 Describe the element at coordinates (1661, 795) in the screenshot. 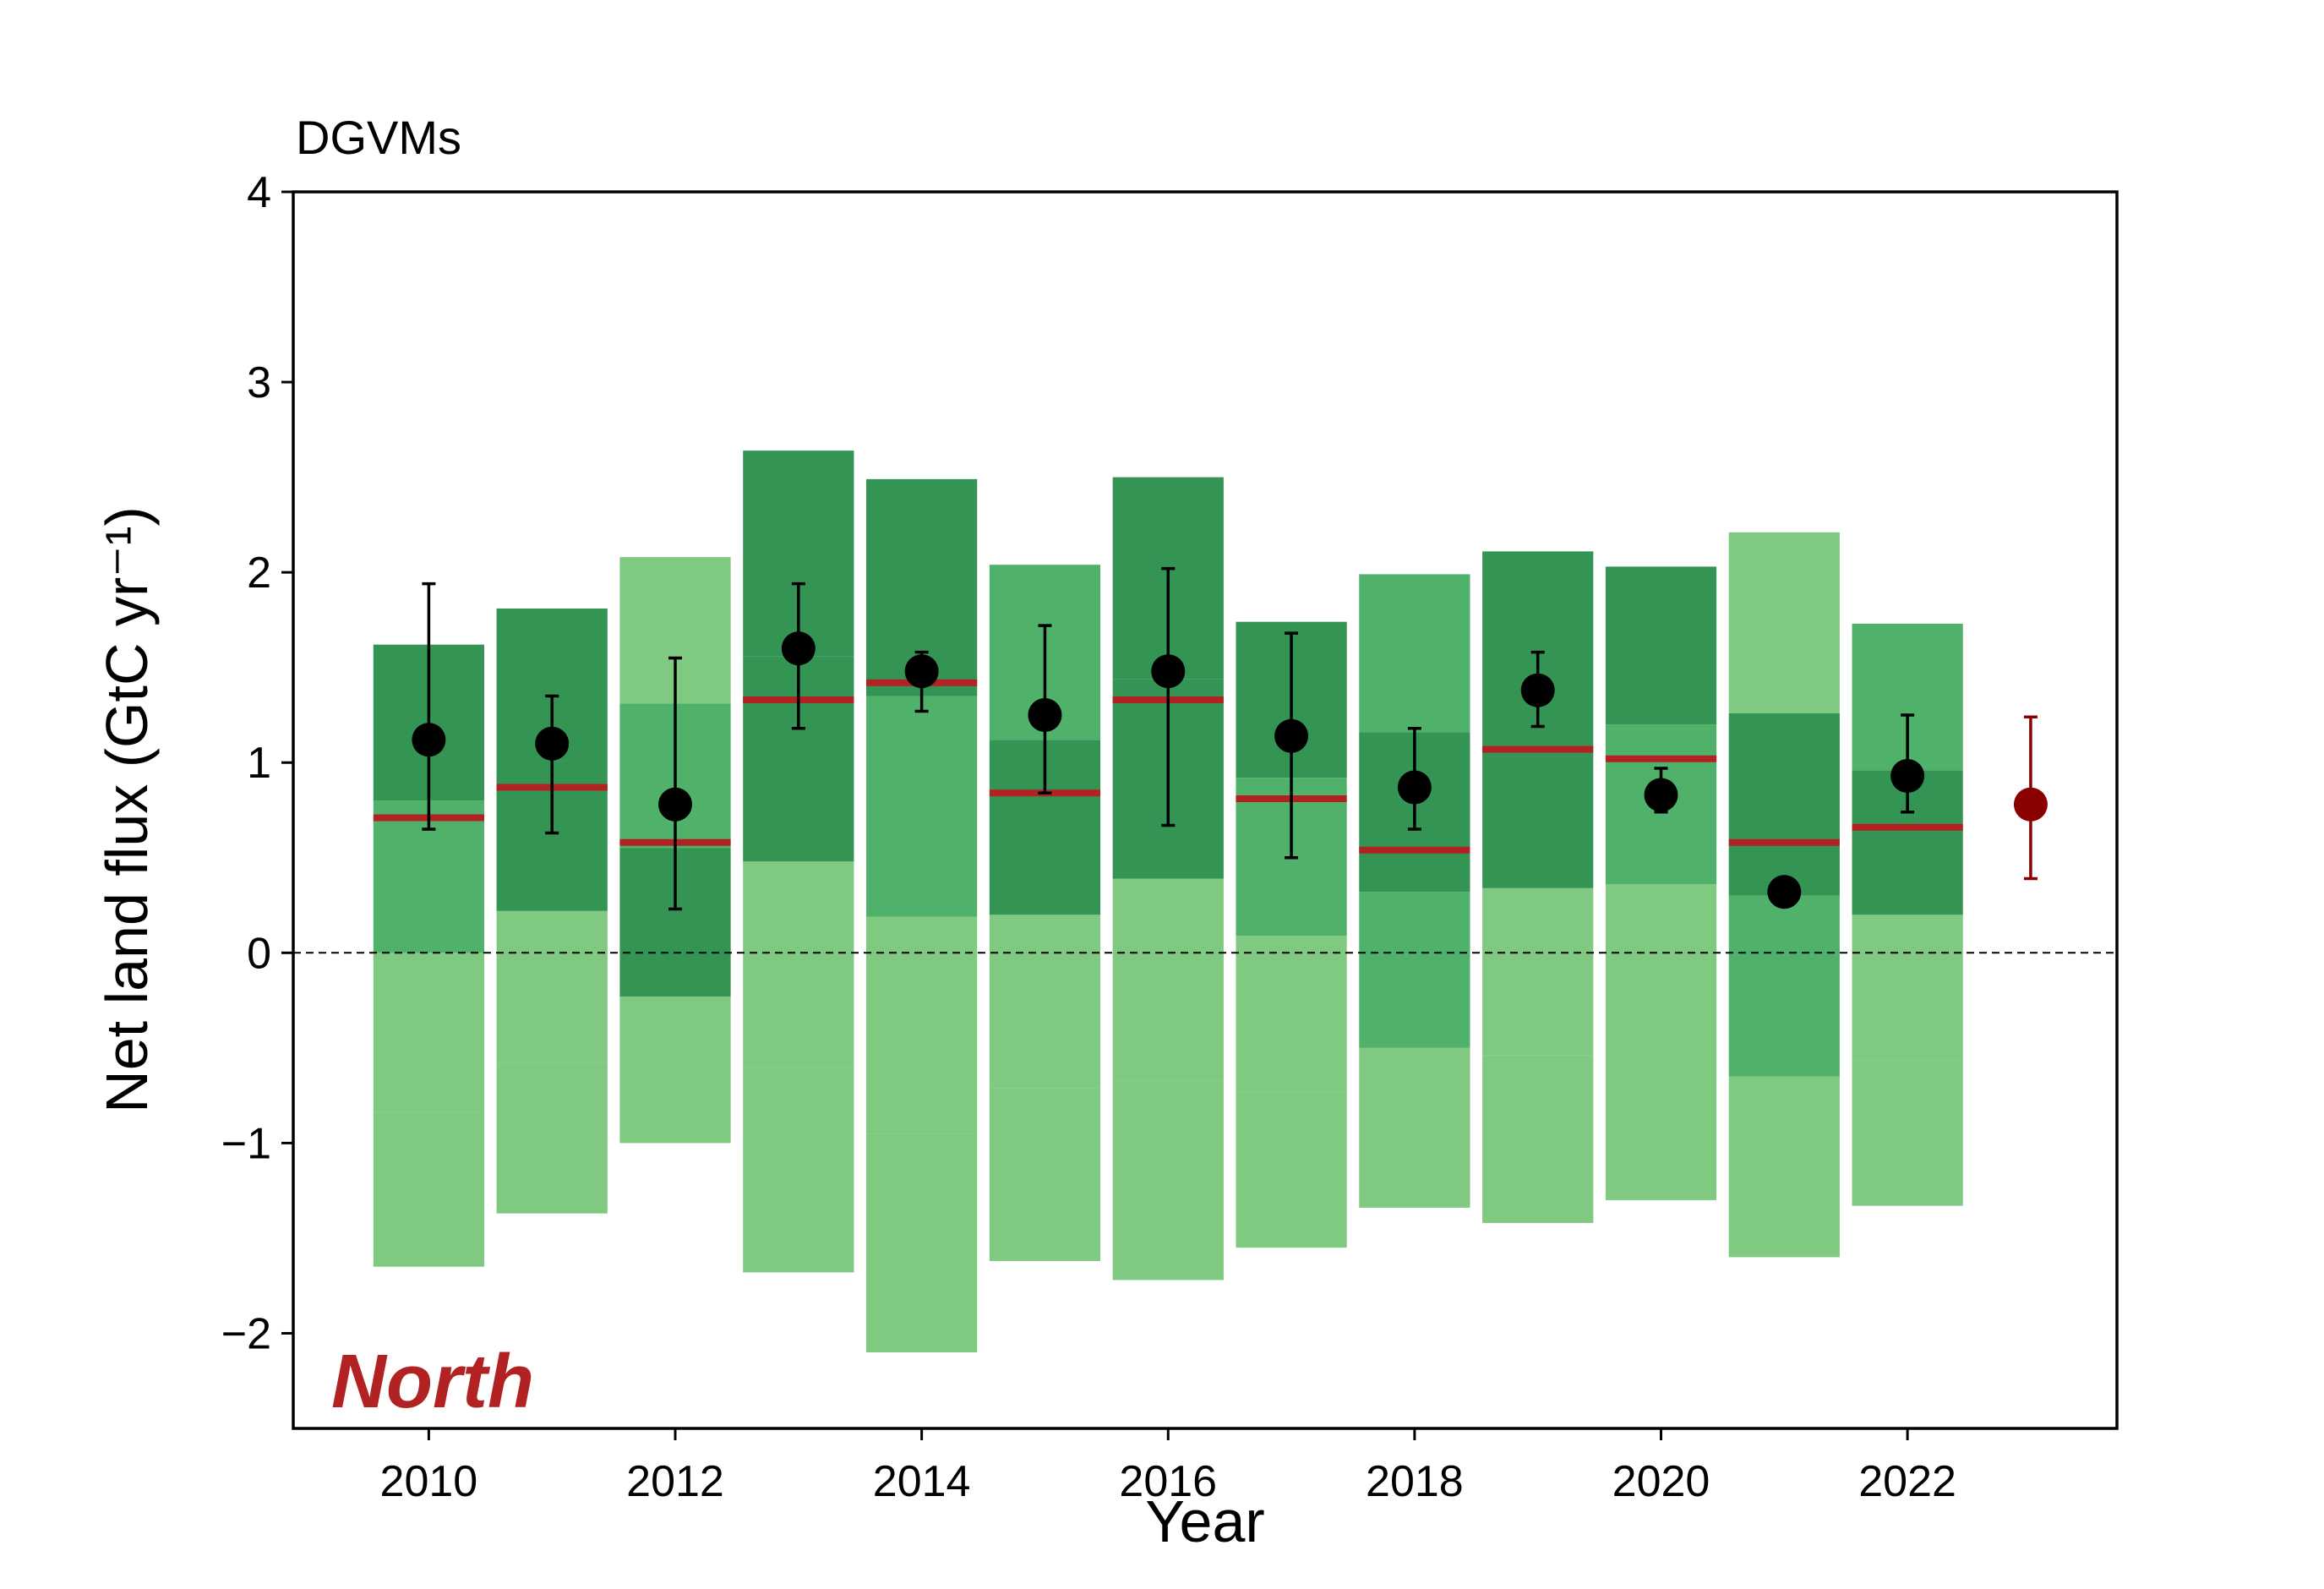

I see `data-point-2020` at that location.